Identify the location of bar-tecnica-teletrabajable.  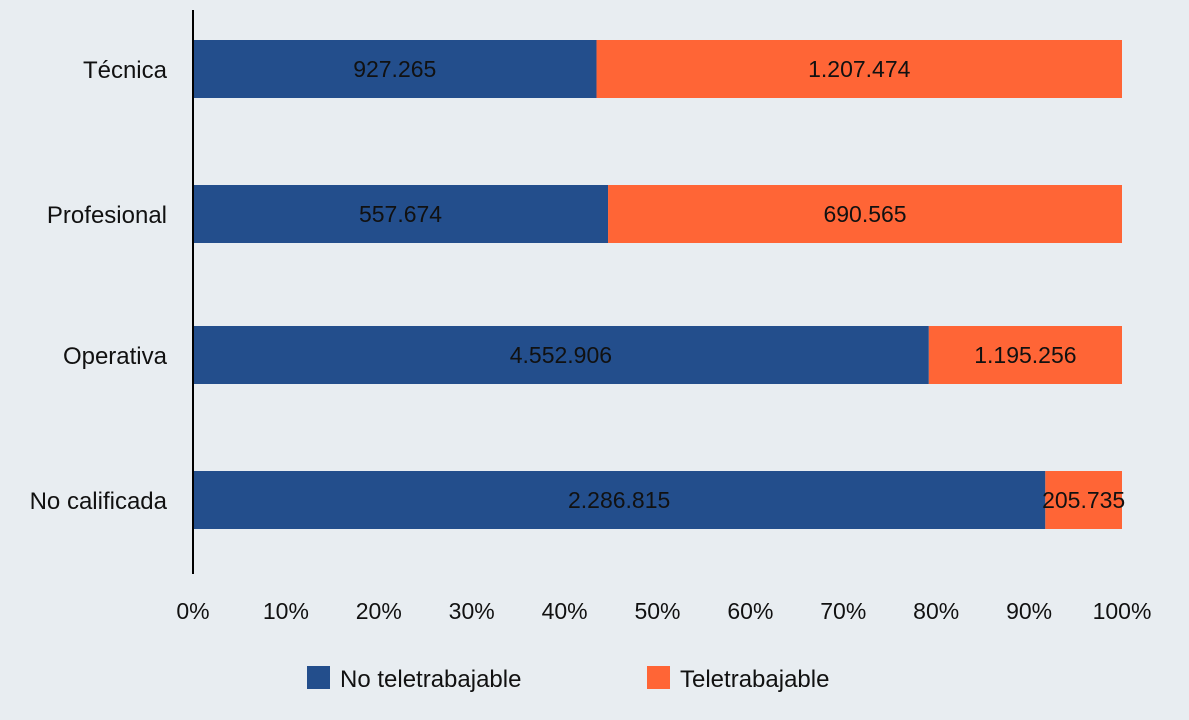
(859, 69).